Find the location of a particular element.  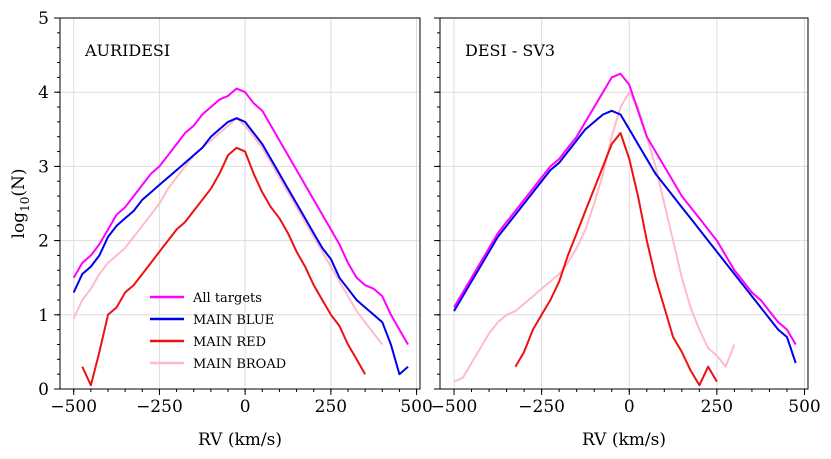

y-tick-label: 5 is located at coordinates (43, 19).